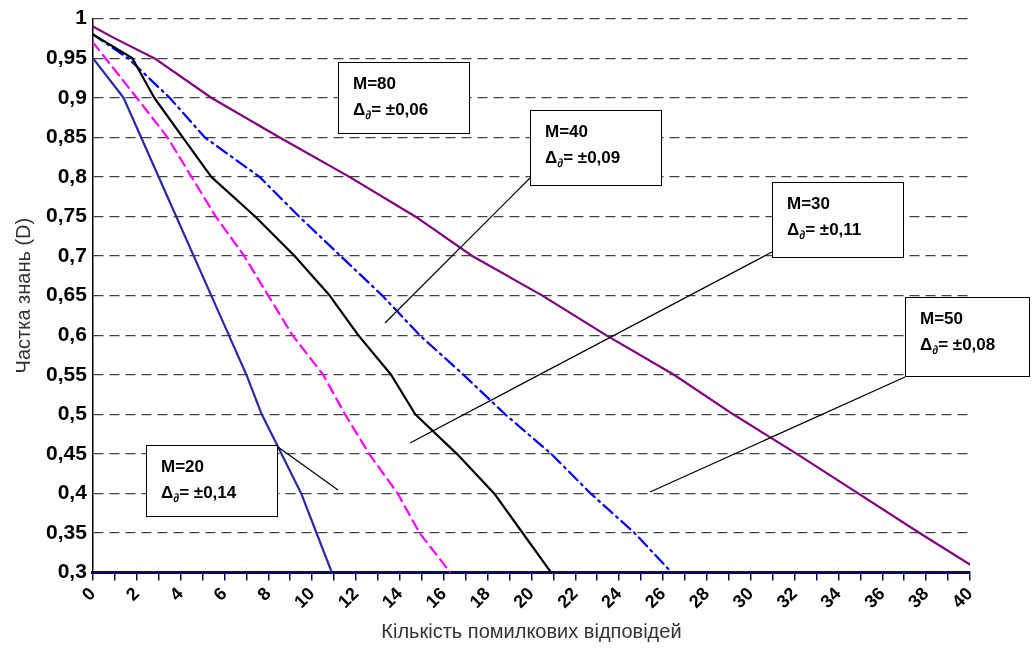 Image resolution: width=1035 pixels, height=652 pixels. What do you see at coordinates (838, 220) in the screenshot?
I see `callout-box: M=30 Δ$_{∂}$= ±0,11` at bounding box center [838, 220].